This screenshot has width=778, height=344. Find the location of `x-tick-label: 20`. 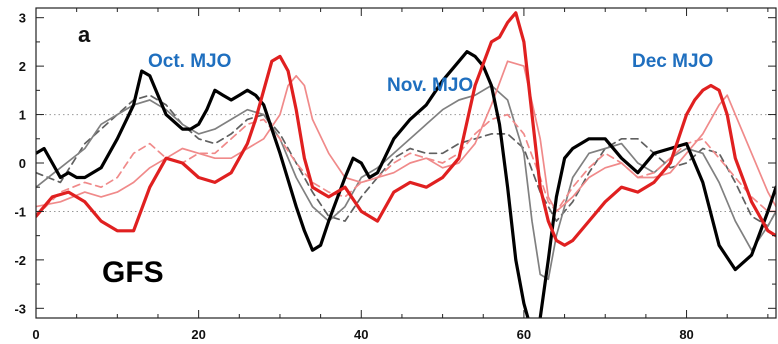

x-tick-label: 20 is located at coordinates (198, 334).